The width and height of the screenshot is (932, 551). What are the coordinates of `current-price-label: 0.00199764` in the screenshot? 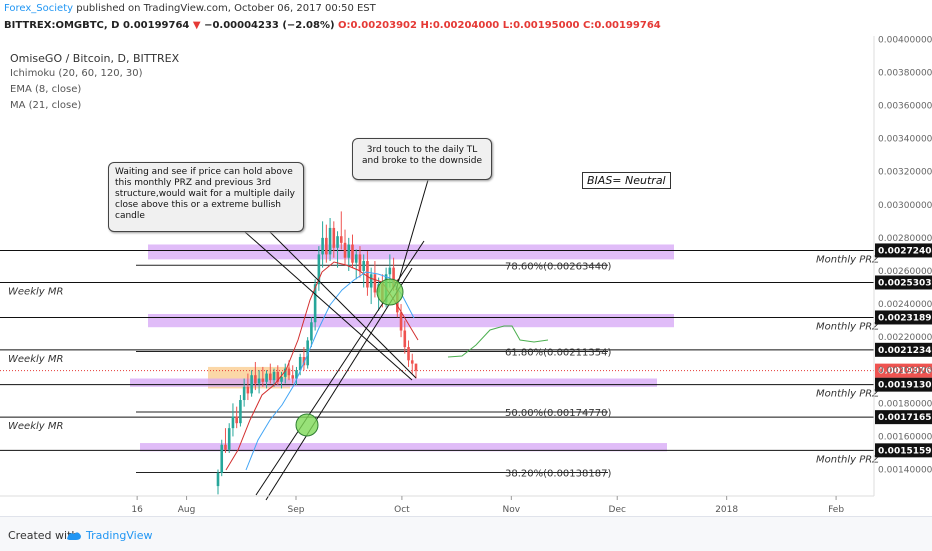 It's located at (905, 372).